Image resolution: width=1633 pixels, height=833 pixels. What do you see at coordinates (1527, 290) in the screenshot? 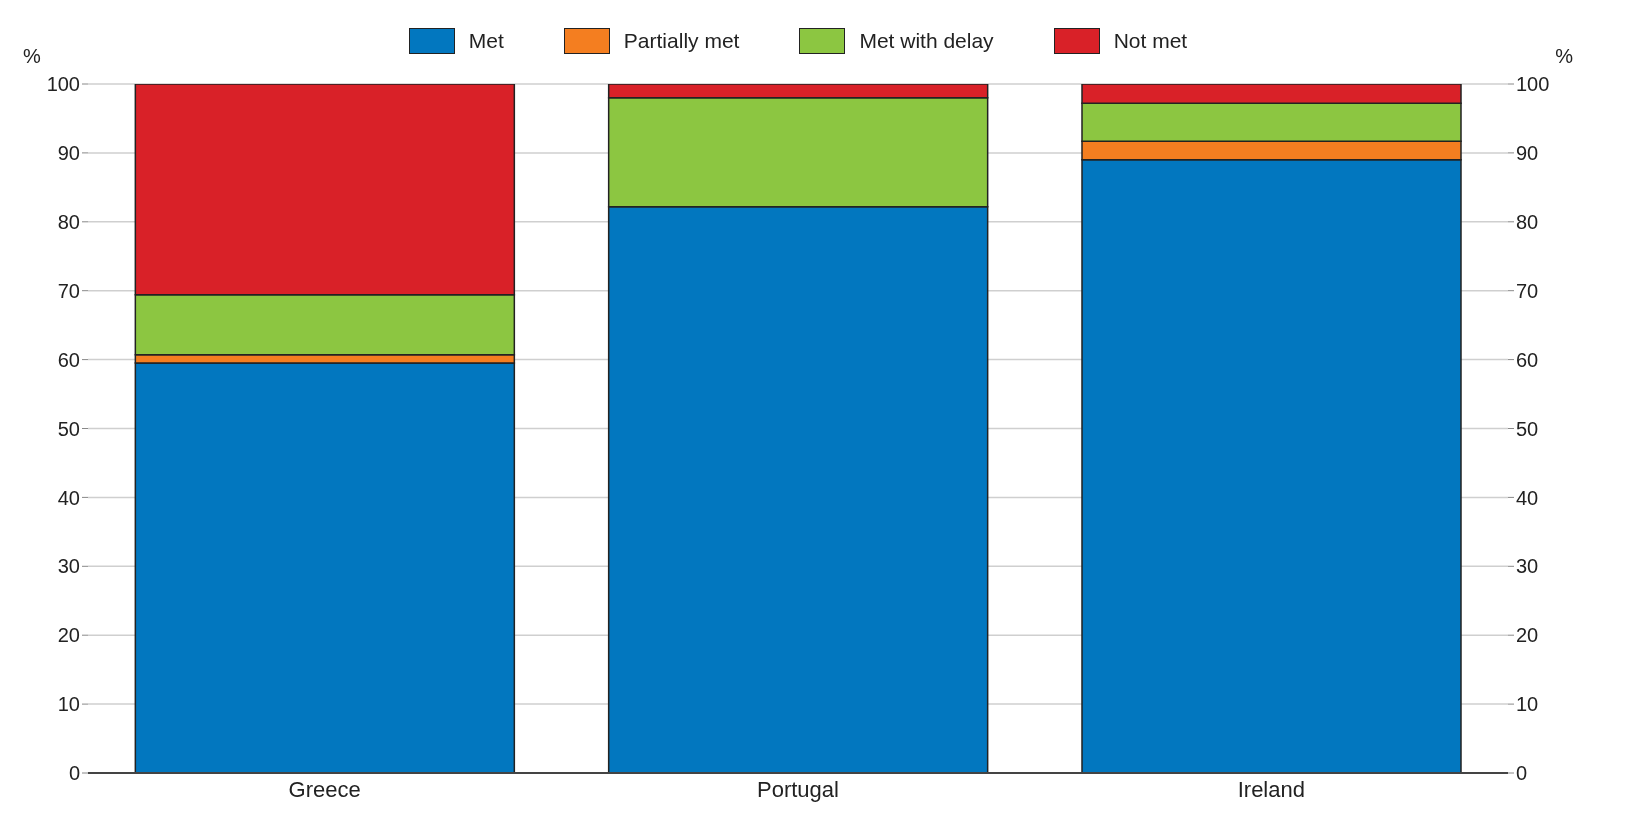
I see `y2-tick-label: 70` at bounding box center [1527, 290].